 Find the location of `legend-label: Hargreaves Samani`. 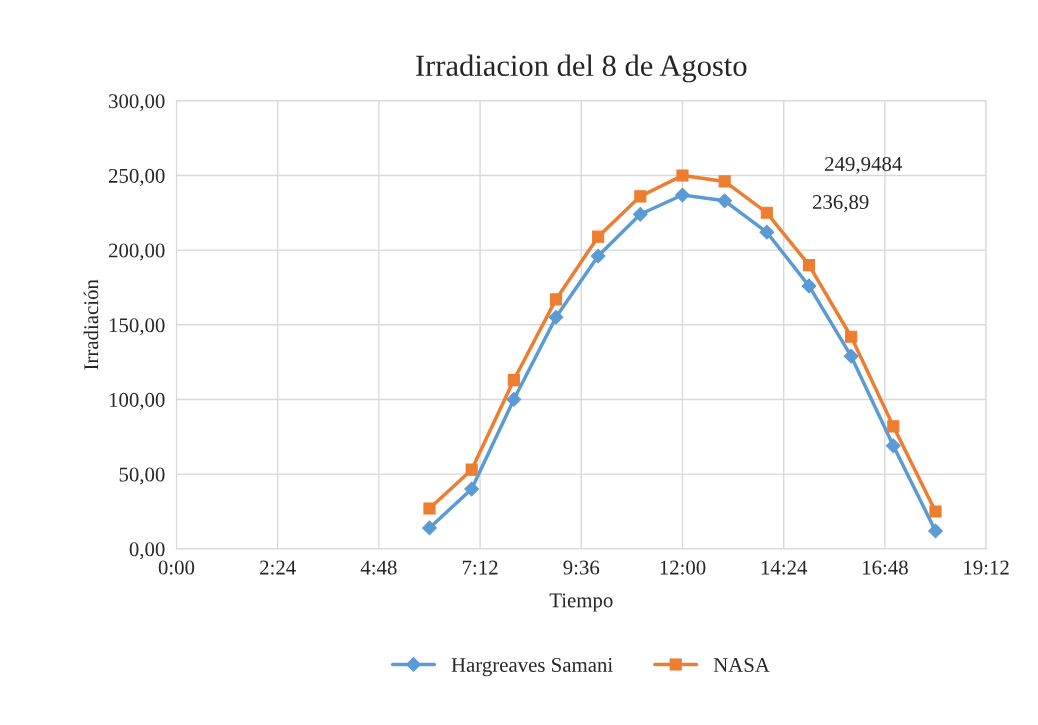

legend-label: Hargreaves Samani is located at coordinates (532, 667).